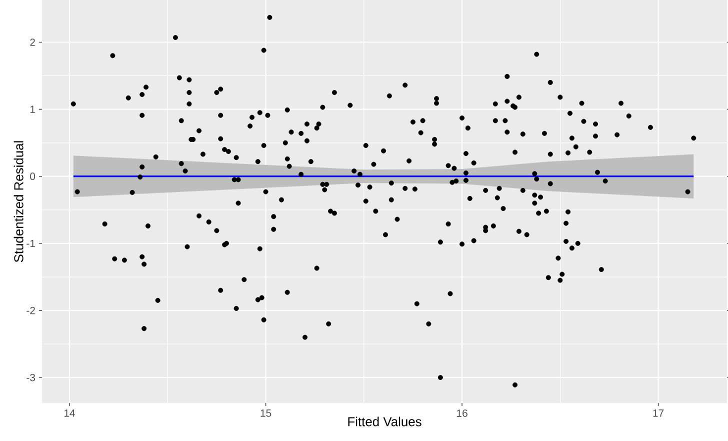 This screenshot has width=728, height=441. Describe the element at coordinates (658, 413) in the screenshot. I see `x-tick-label: 17` at that location.